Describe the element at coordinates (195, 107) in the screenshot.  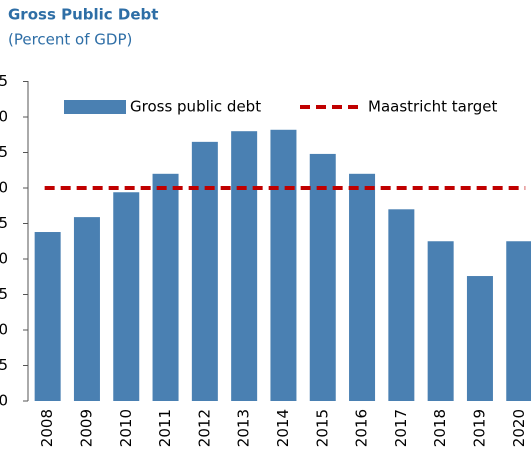
I see `legend-label: Gross public debt` at that location.